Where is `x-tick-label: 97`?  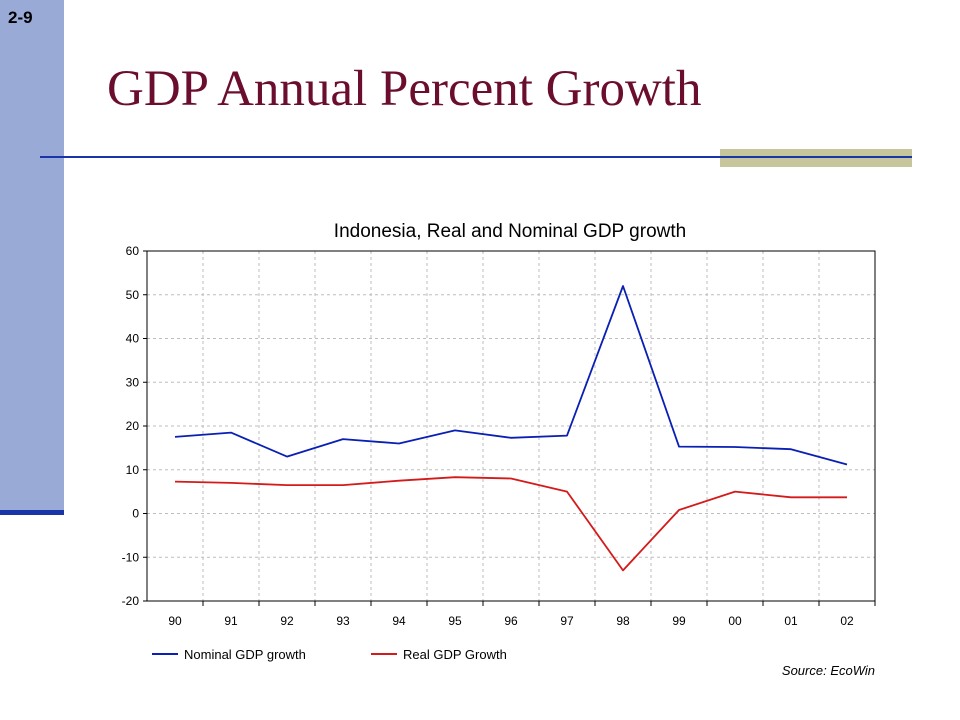 x-tick-label: 97 is located at coordinates (567, 621).